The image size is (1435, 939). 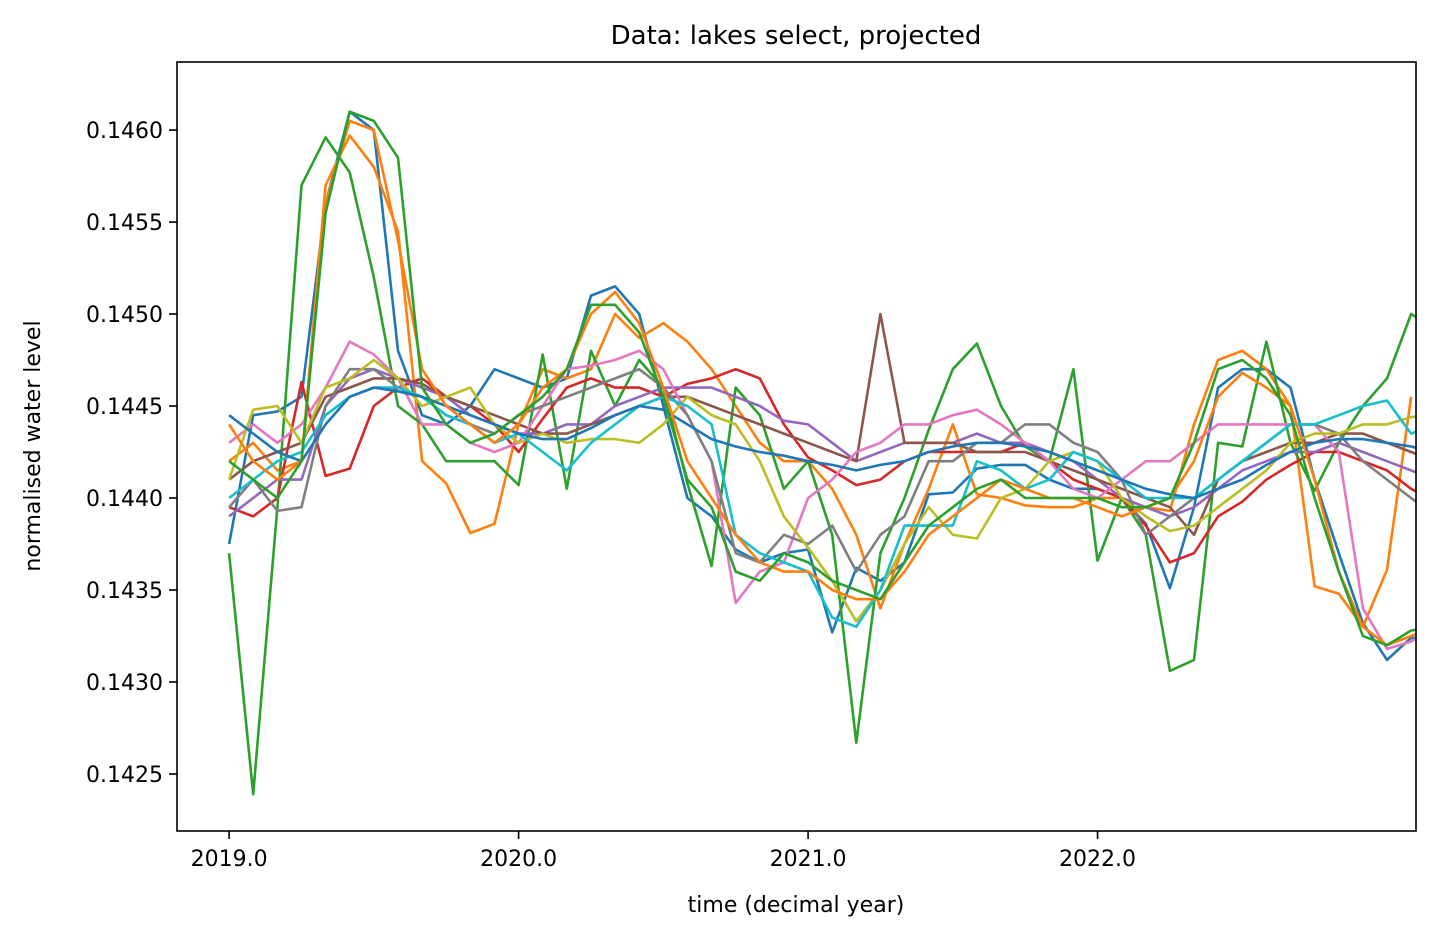 What do you see at coordinates (663, 851) in the screenshot?
I see `x-axis: 2019.0 2020.0 2021.0 2022.0` at bounding box center [663, 851].